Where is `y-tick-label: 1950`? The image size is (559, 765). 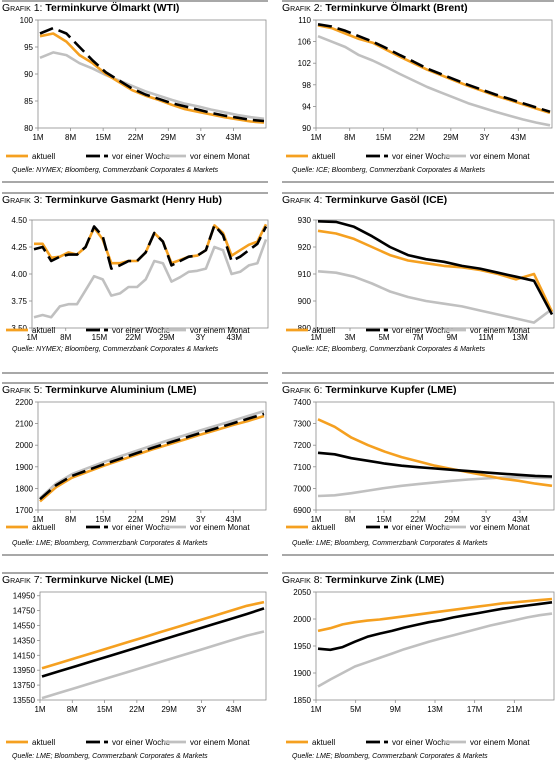
y-tick-label: 1950 is located at coordinates (302, 646).